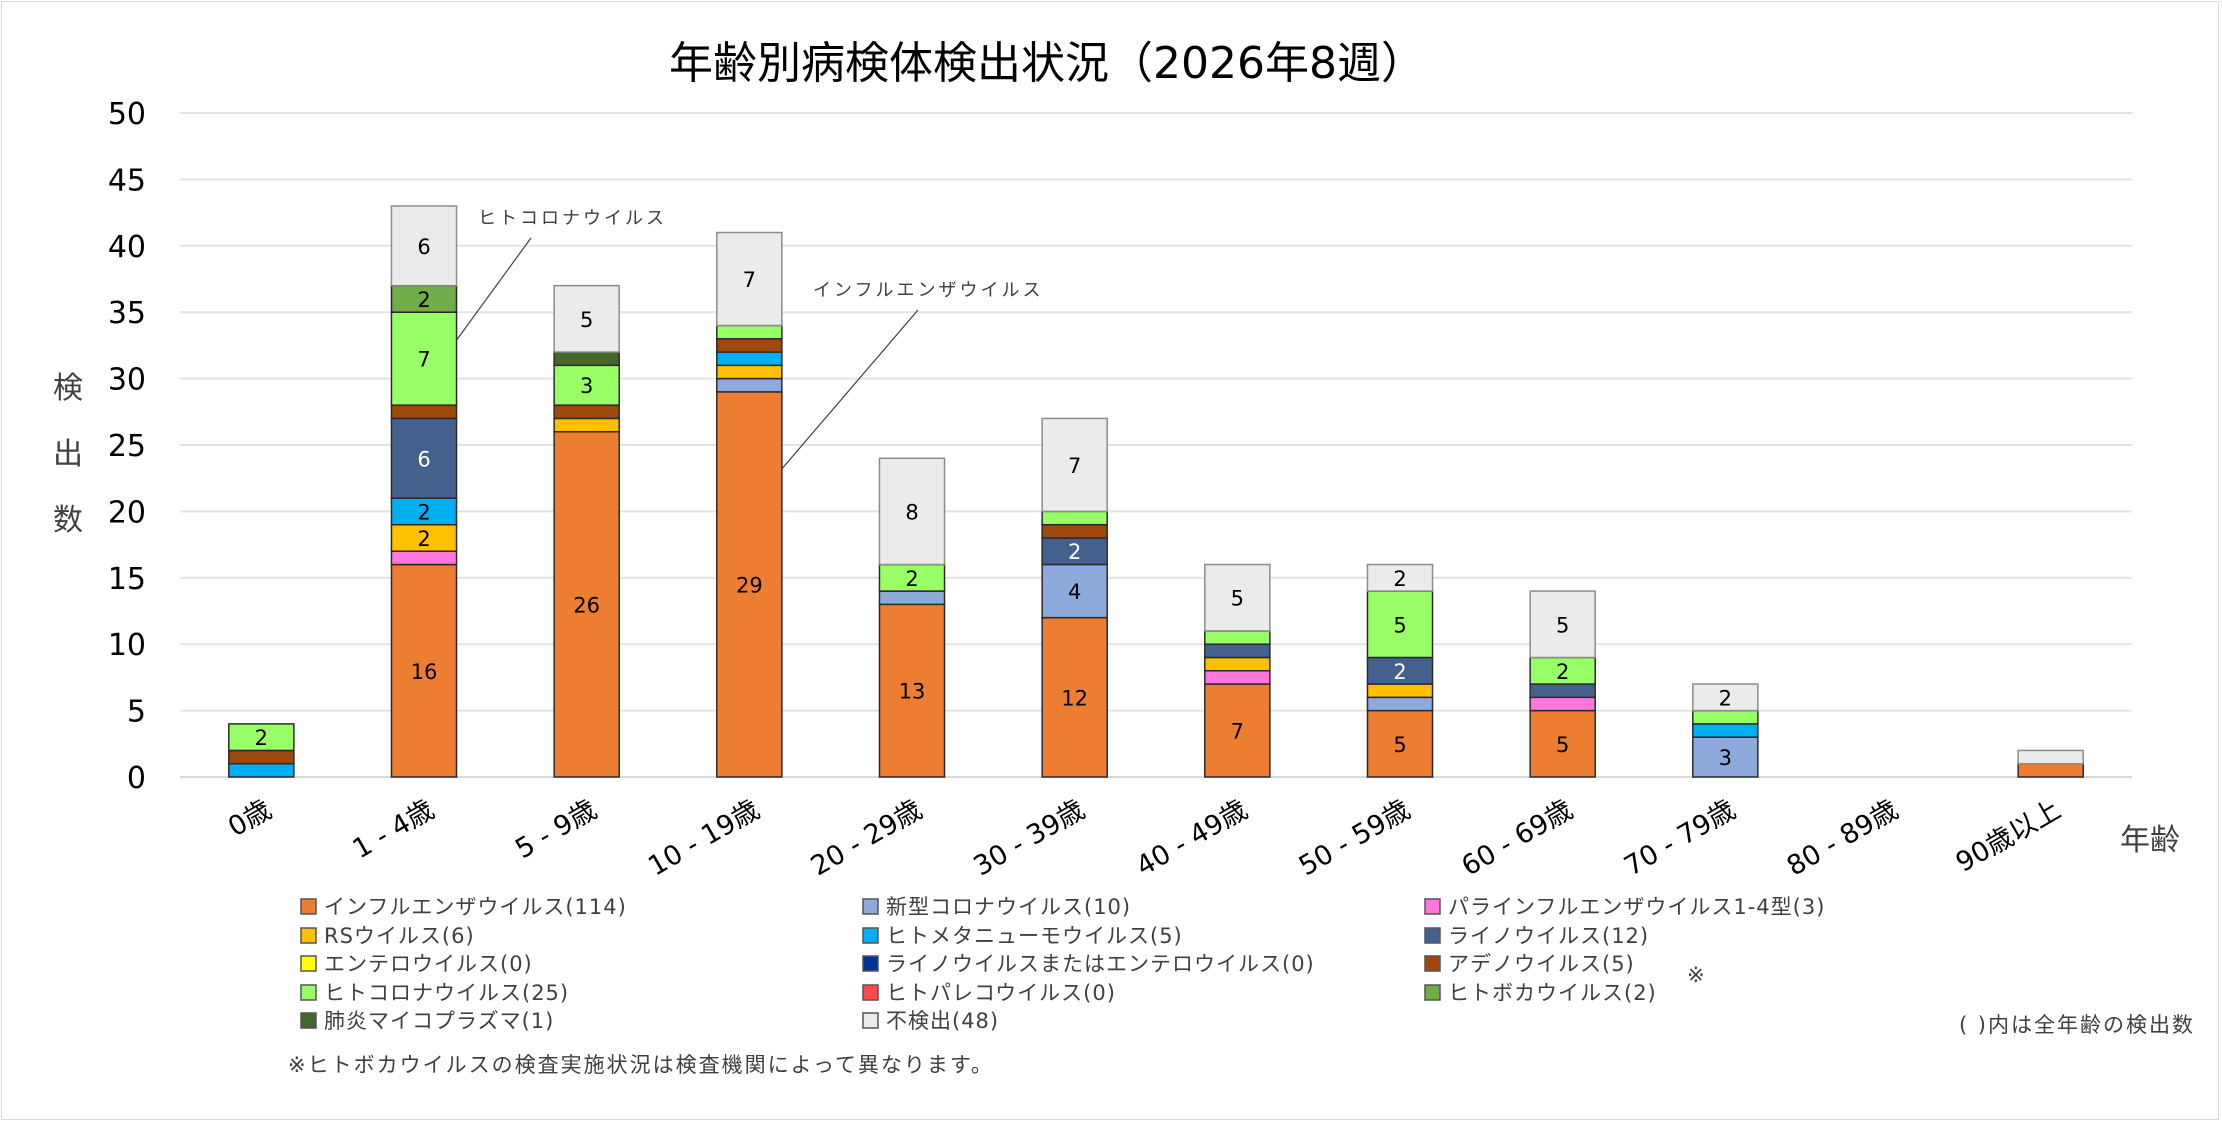 Image resolution: width=2222 pixels, height=1124 pixels. I want to click on x-category-label: 40 - 49歳, so click(1192, 838).